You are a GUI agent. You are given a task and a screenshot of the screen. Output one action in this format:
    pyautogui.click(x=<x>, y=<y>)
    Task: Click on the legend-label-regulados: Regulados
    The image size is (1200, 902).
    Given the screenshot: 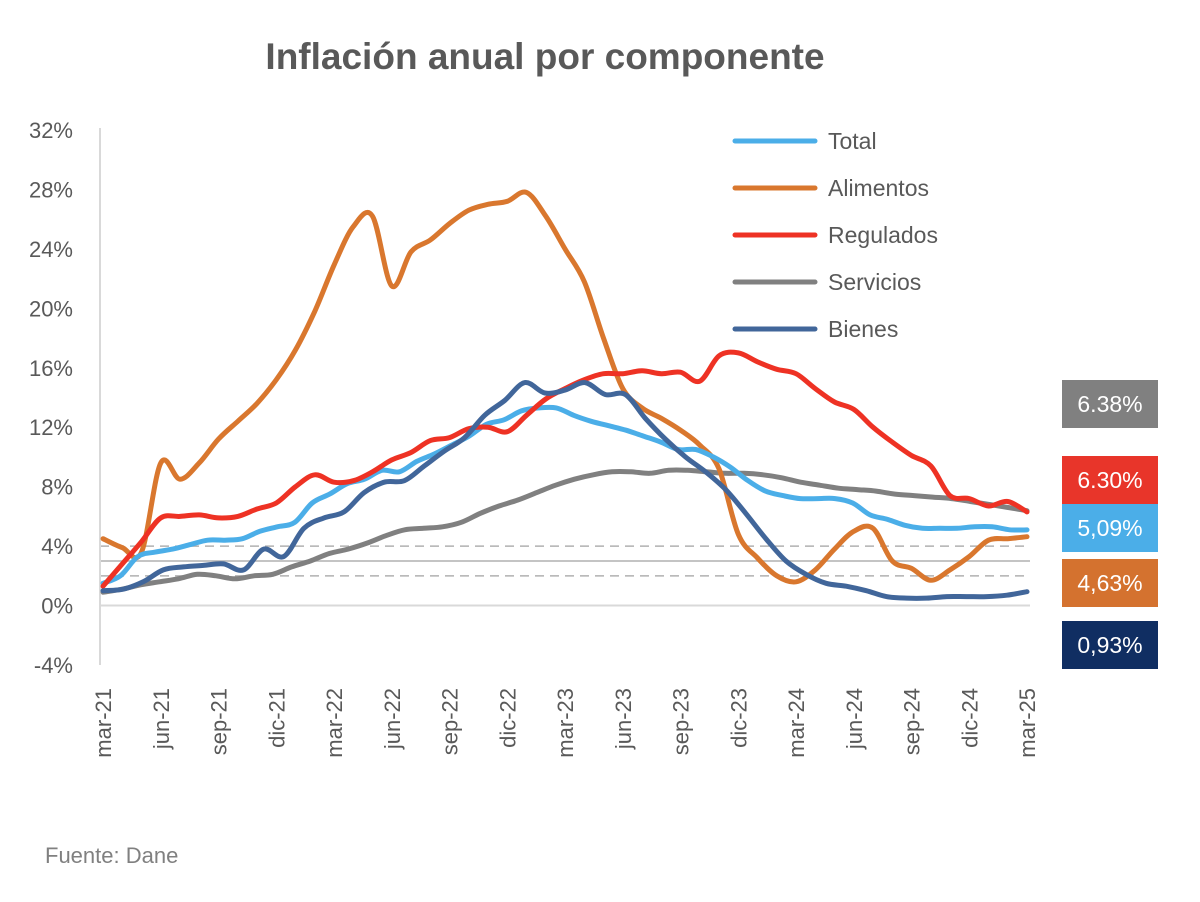 What is the action you would take?
    pyautogui.click(x=883, y=235)
    